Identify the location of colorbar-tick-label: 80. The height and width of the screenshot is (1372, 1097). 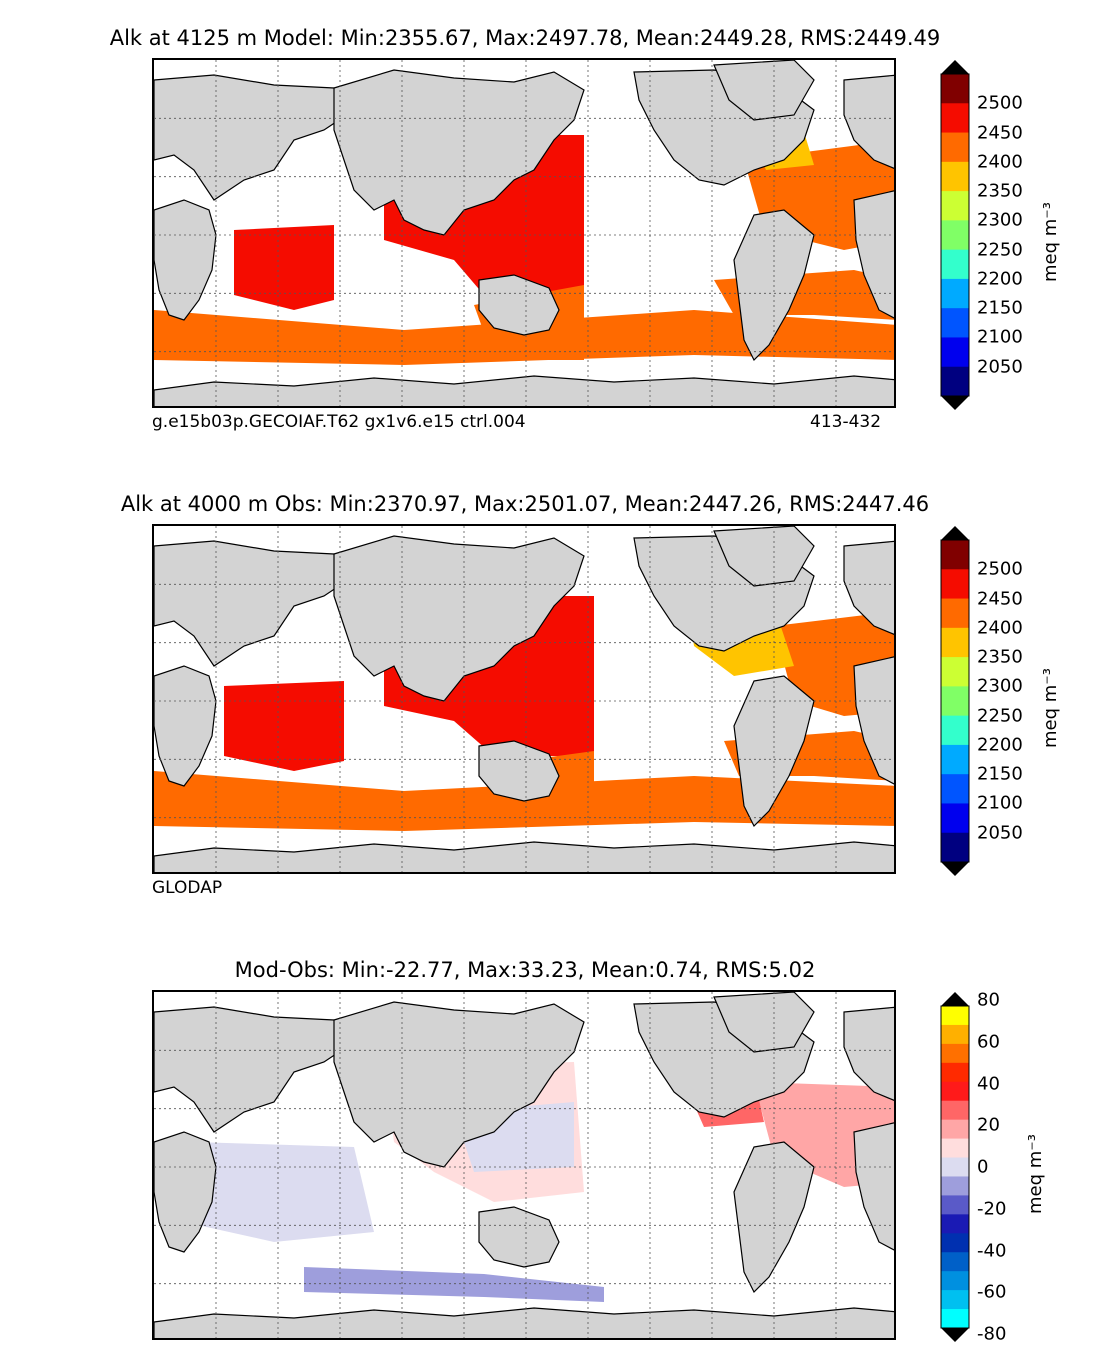
(988, 1000).